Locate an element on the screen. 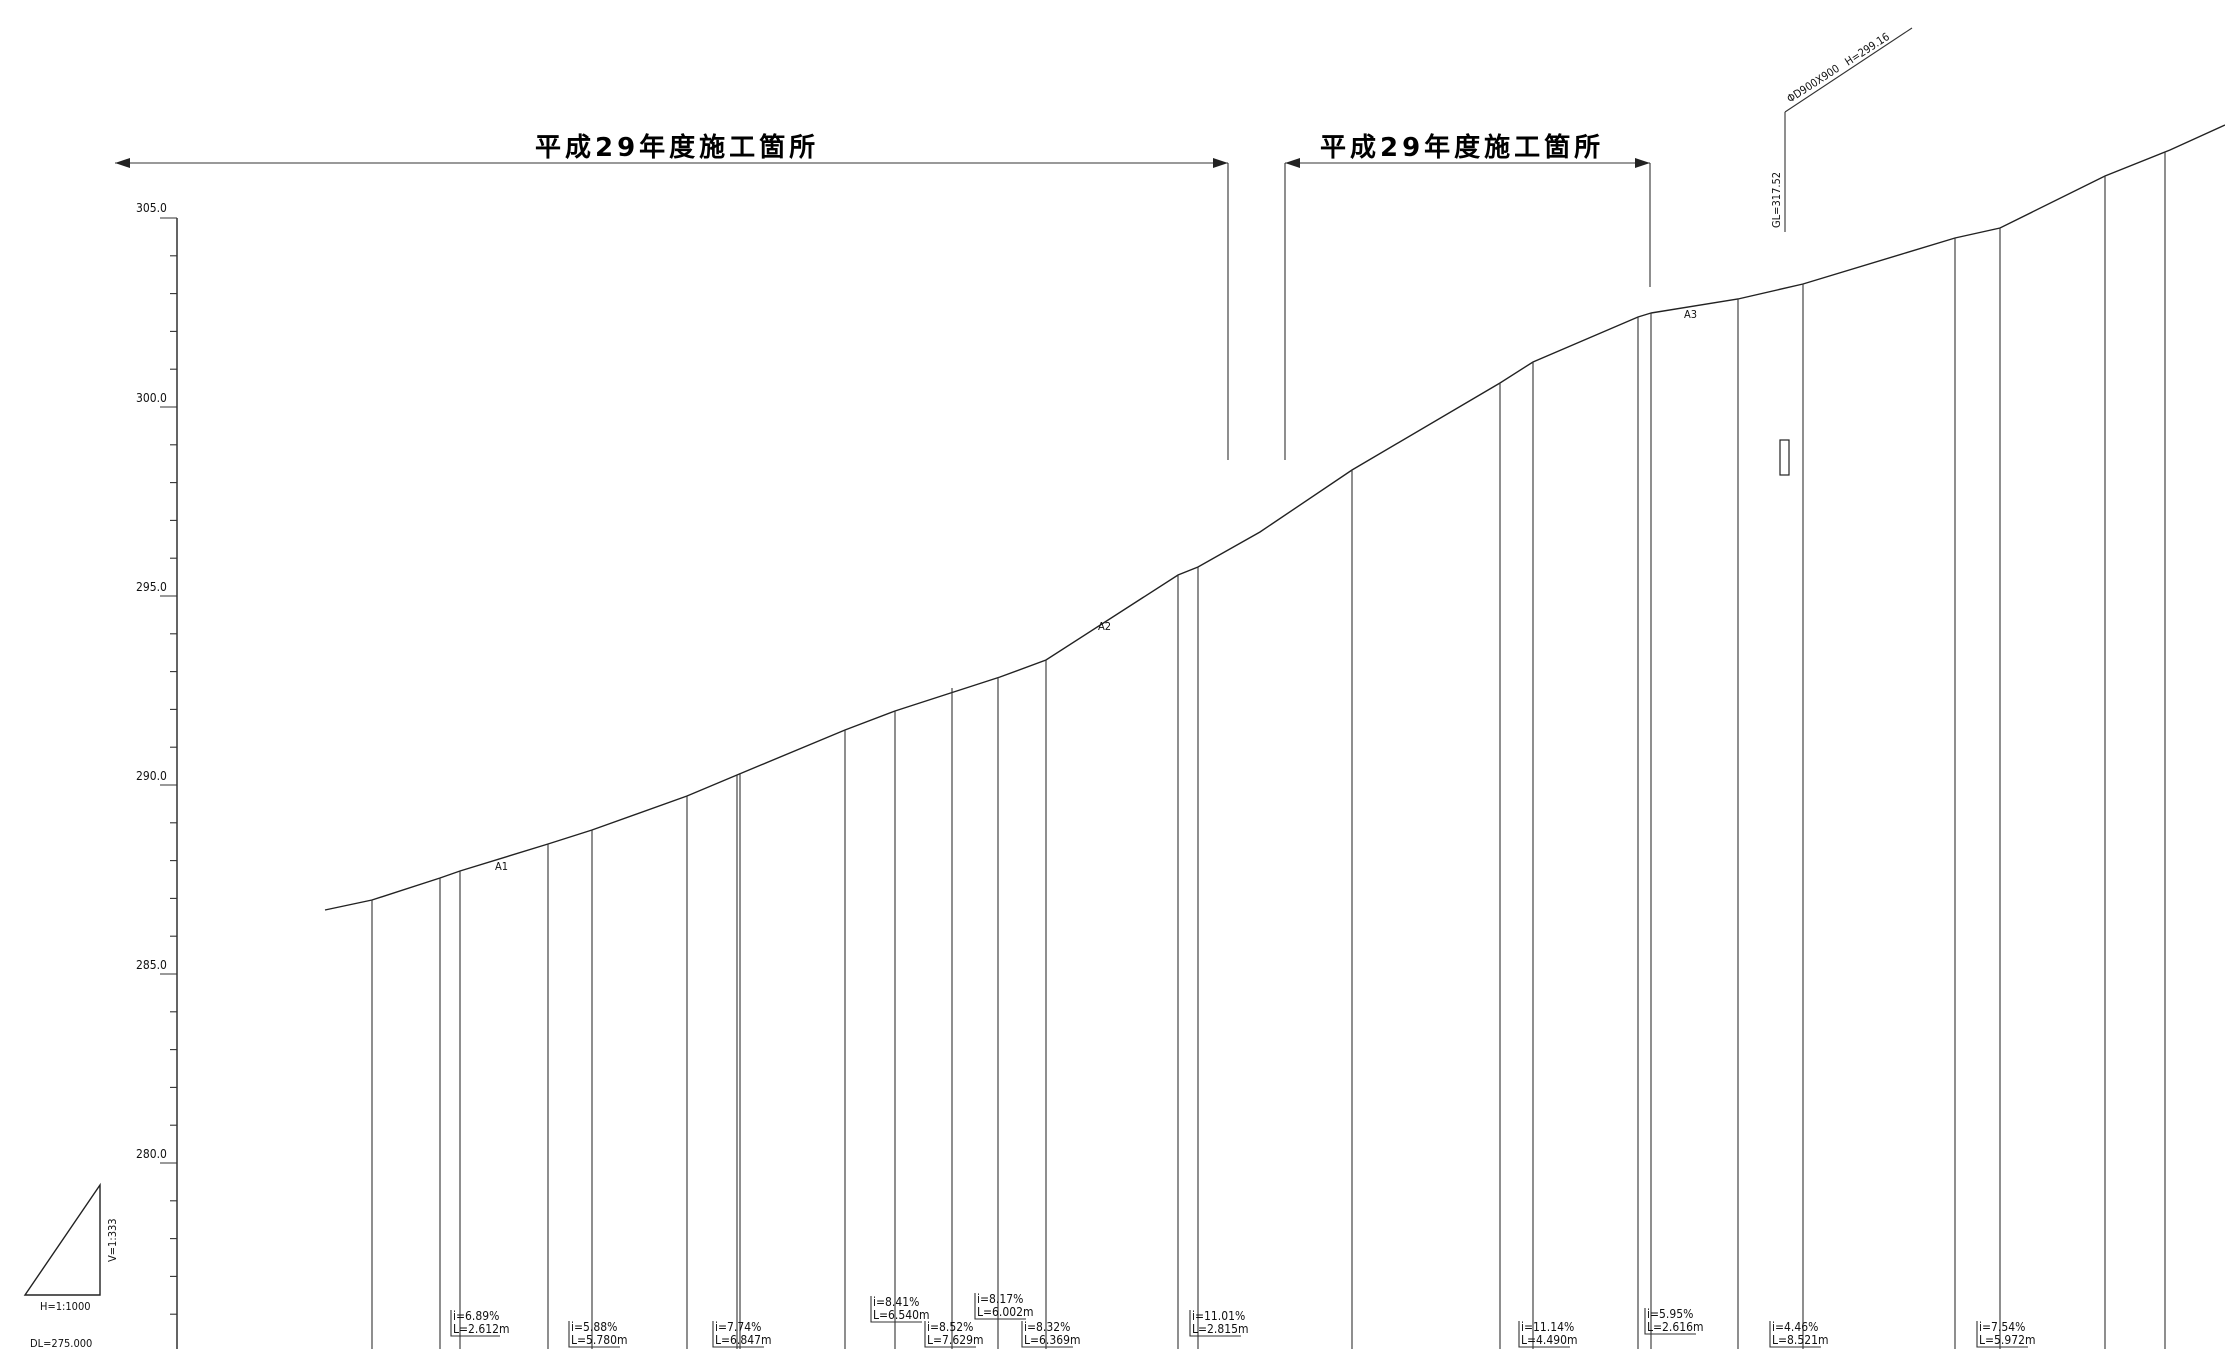  svg-text: i=5.88% is located at coordinates (594, 1327).